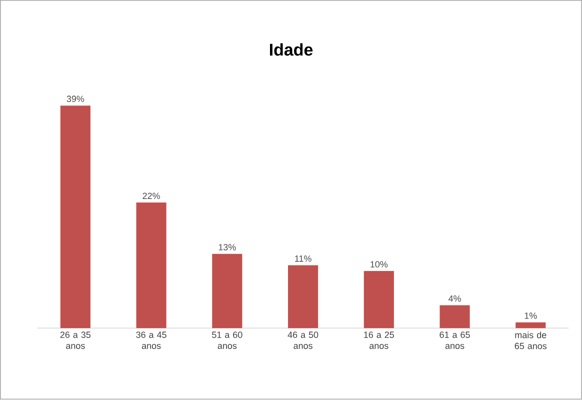  Describe the element at coordinates (379, 341) in the screenshot. I see `x-tick-label: 16 a 25 anos` at that location.